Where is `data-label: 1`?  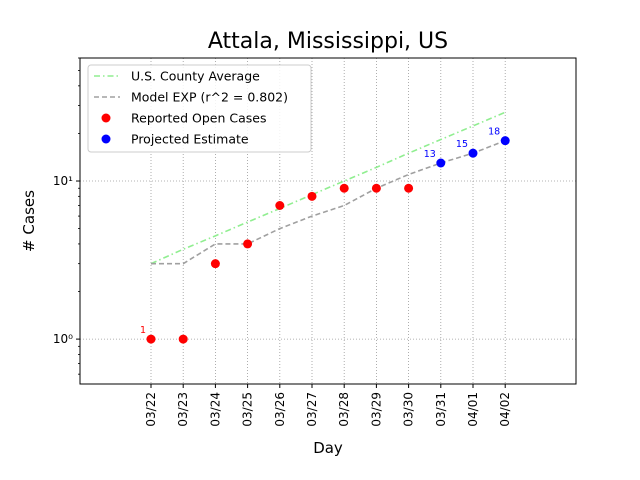 data-label: 1 is located at coordinates (143, 330).